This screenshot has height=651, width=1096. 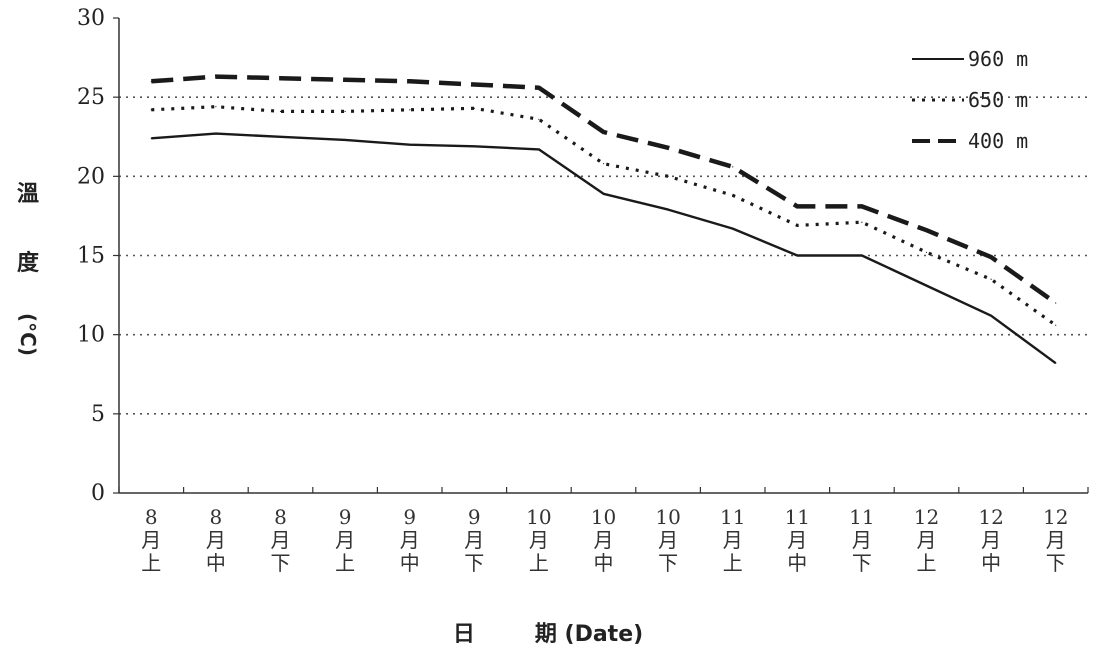 I want to click on x-axis-label: 日 期 (Date), so click(x=548, y=632).